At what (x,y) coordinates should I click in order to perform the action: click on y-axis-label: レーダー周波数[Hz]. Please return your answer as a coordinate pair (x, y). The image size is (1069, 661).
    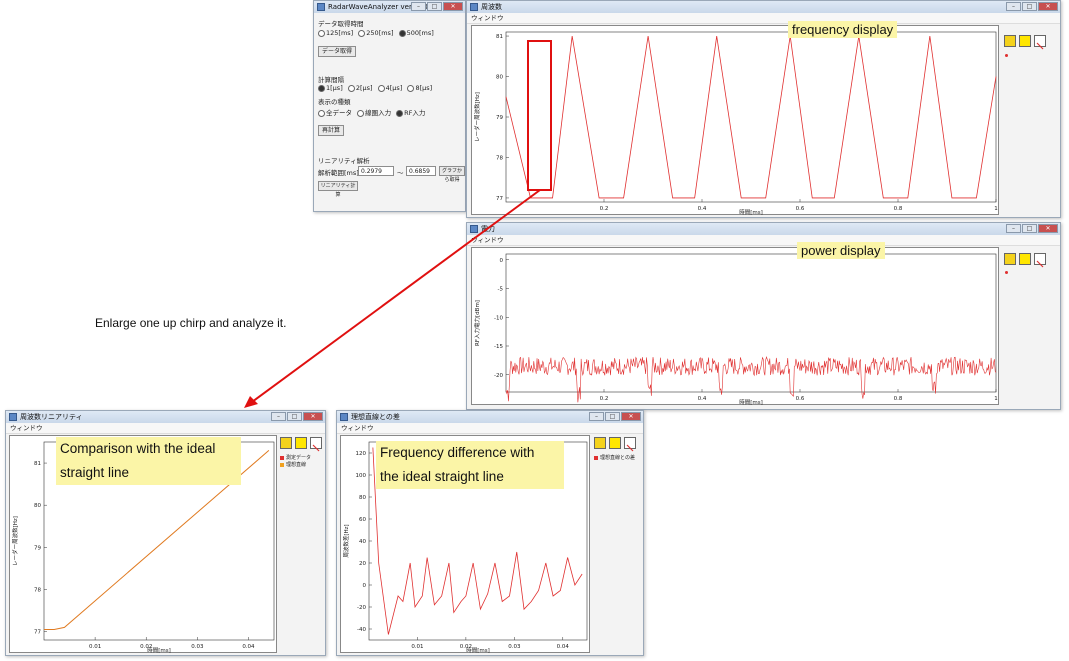
    Looking at the image, I should click on (477, 117).